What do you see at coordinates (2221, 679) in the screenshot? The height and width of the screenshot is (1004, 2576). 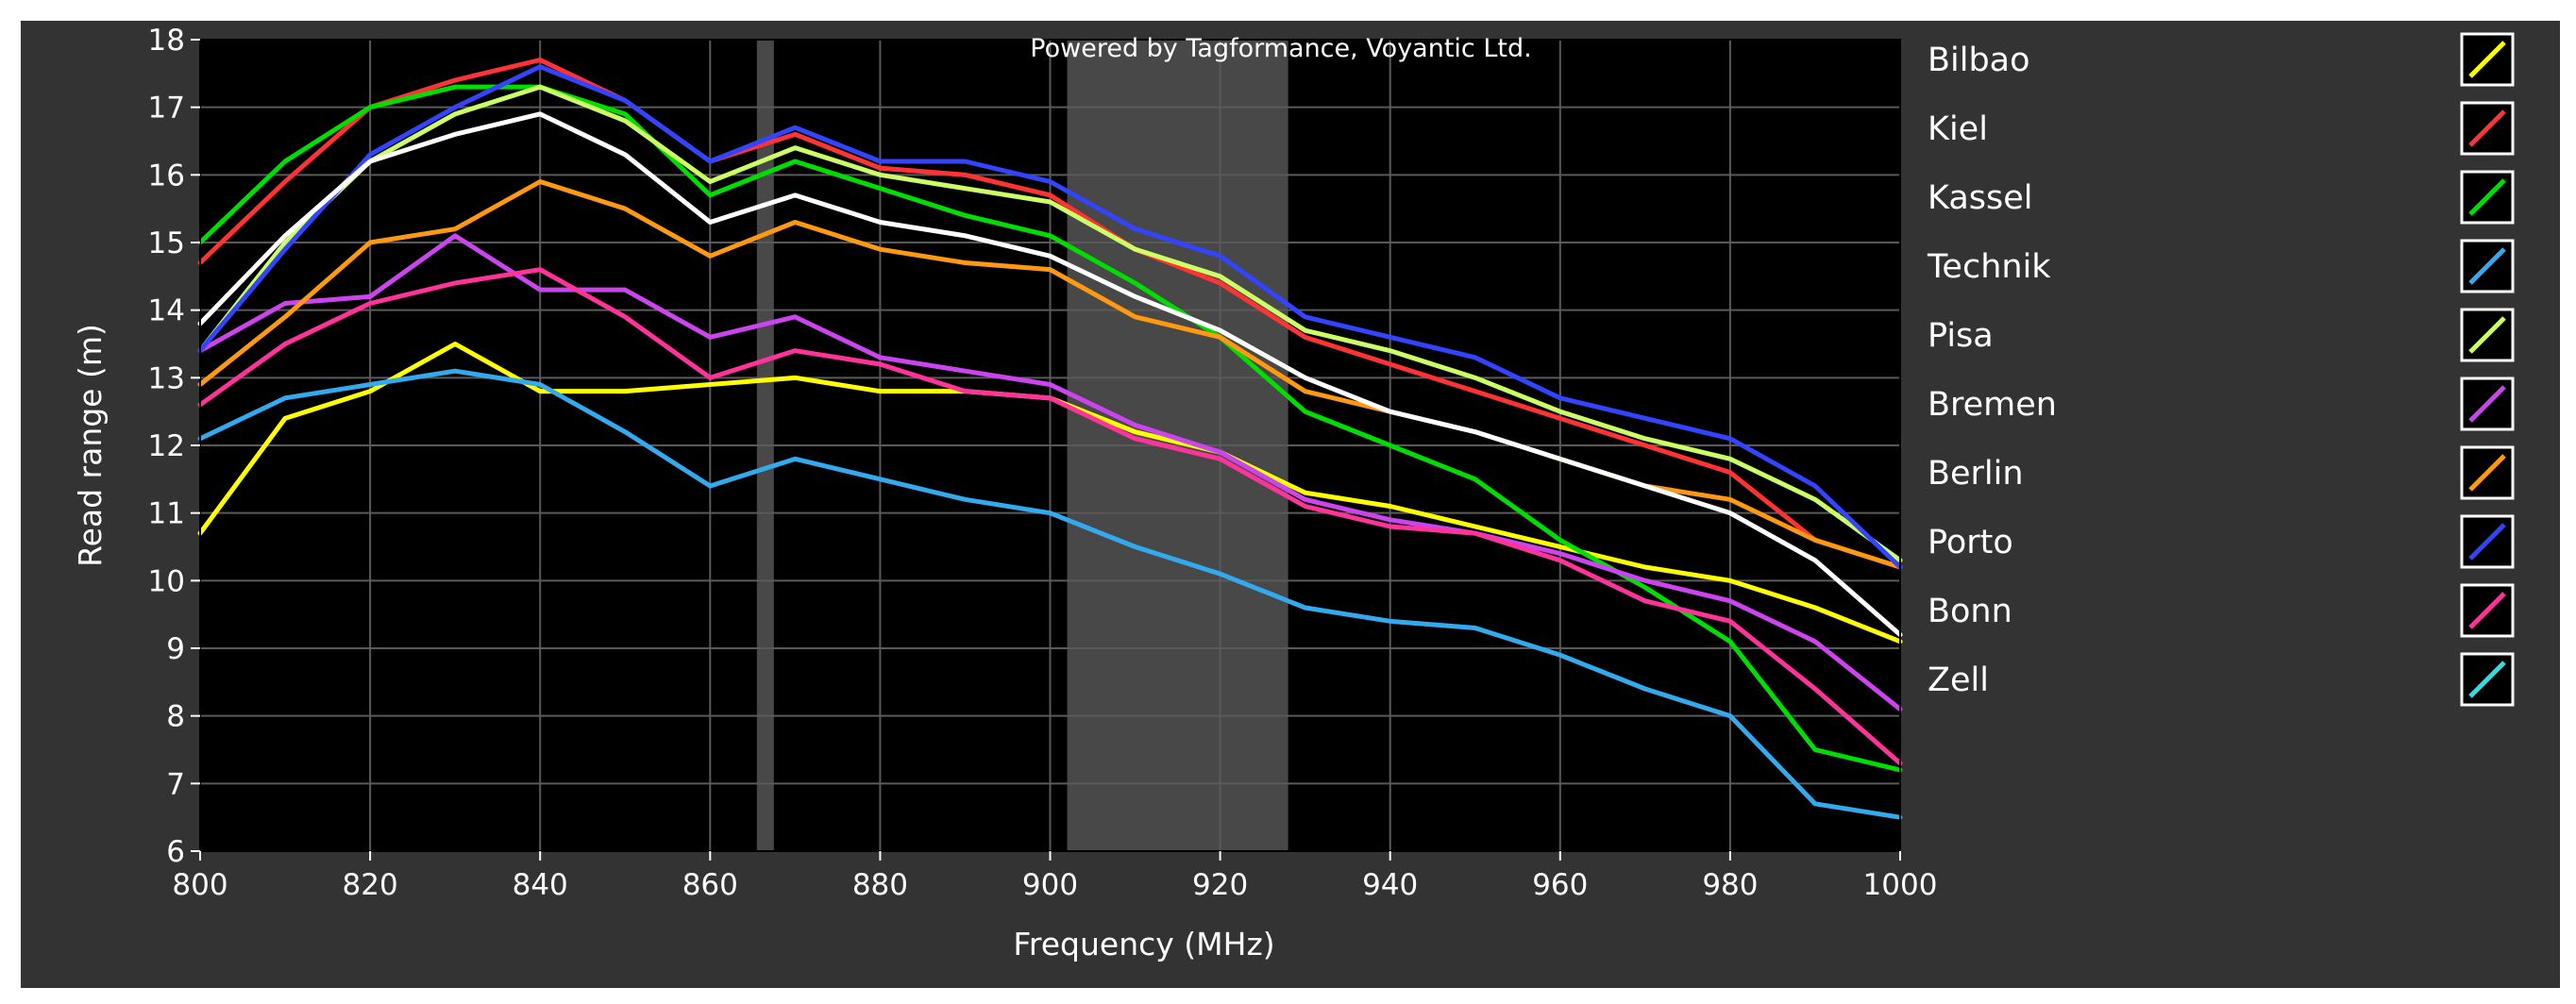 I see `legend-item-zell: Zell` at bounding box center [2221, 679].